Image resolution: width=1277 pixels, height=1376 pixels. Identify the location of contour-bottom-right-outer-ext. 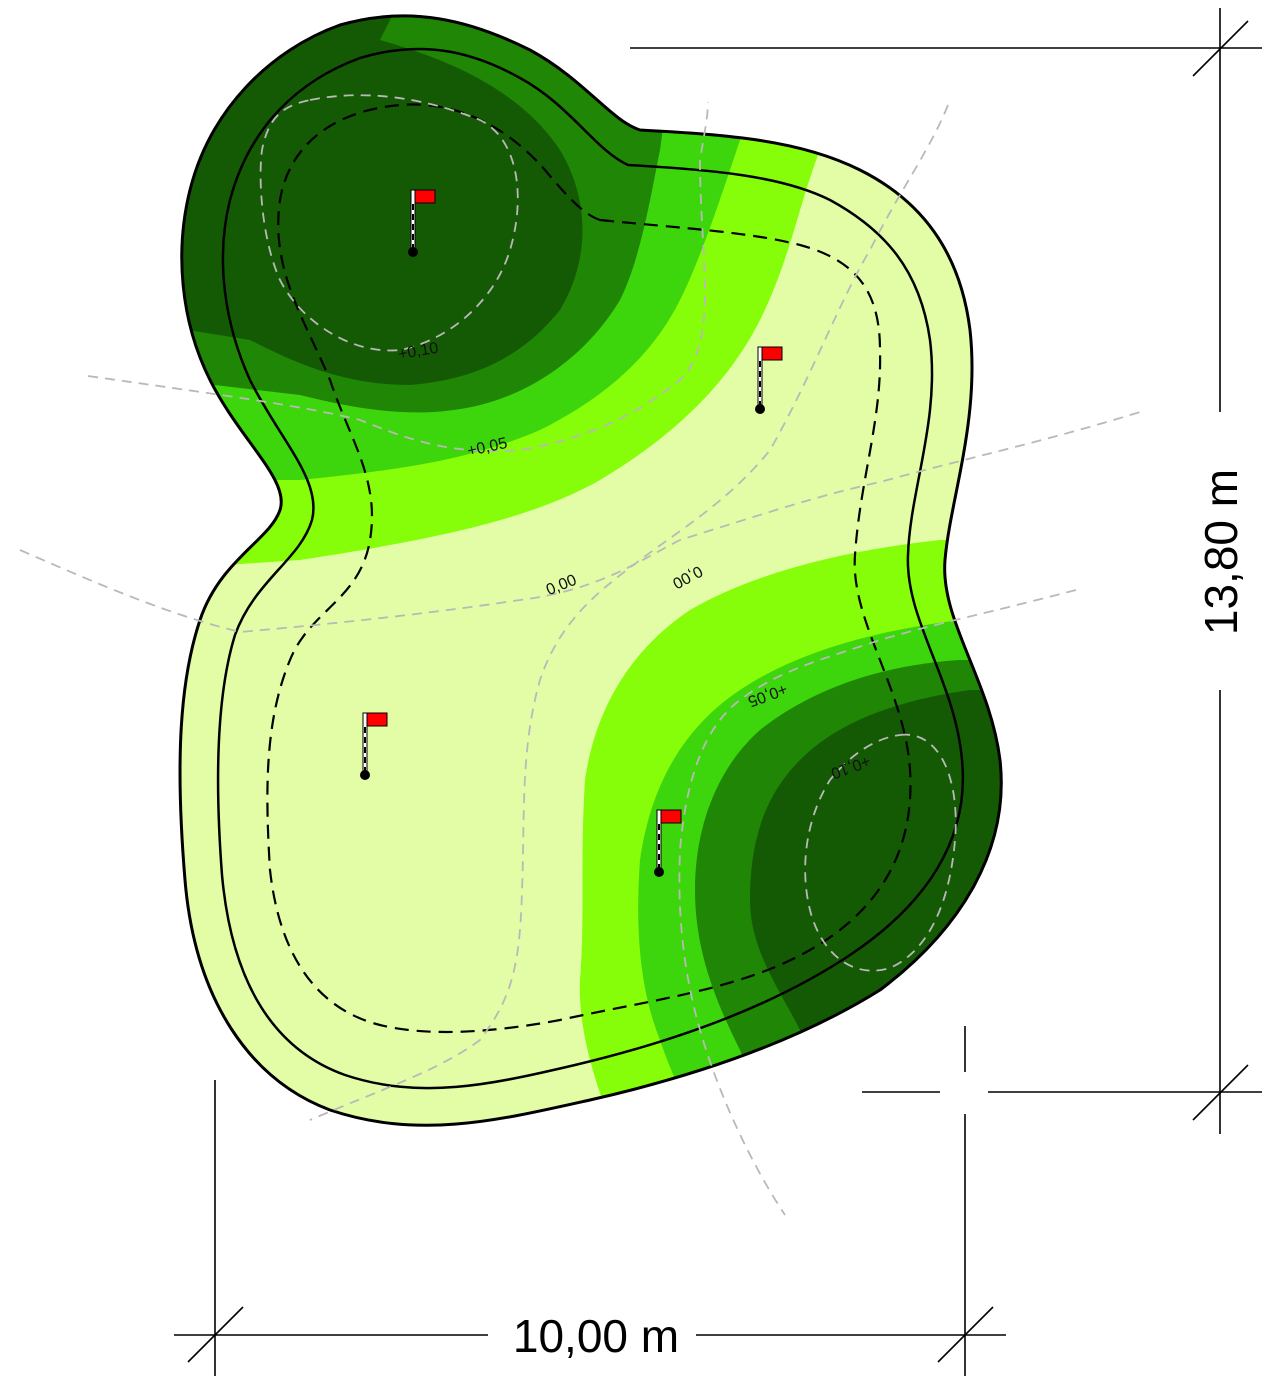
(877, 902).